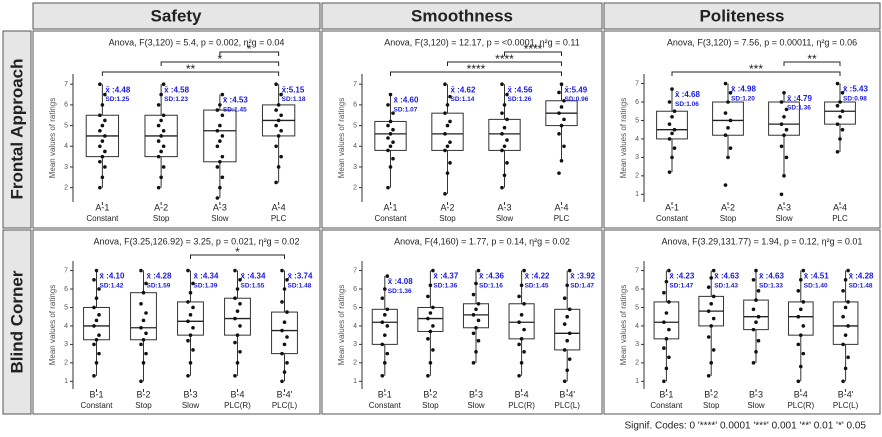 This screenshot has width=882, height=437. What do you see at coordinates (285, 405) in the screenshot?
I see `x-tick-sublabel: PLC(L)` at bounding box center [285, 405].